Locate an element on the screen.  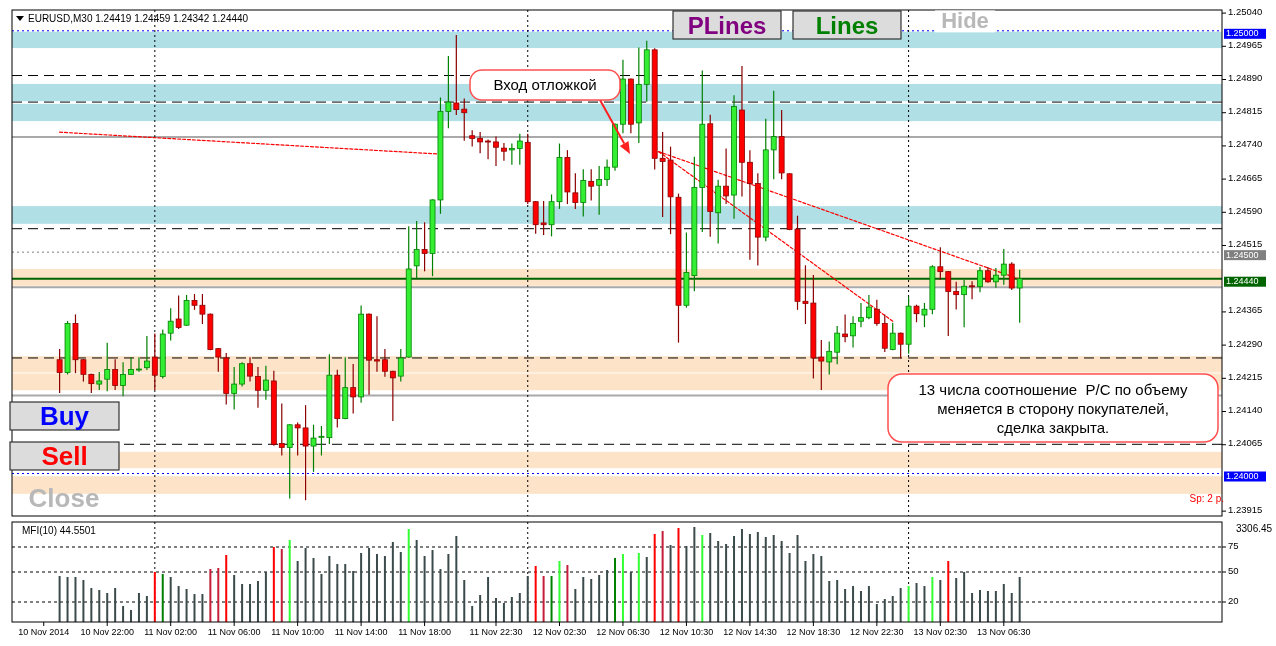
y-tick-label: 1.24290 is located at coordinates (1245, 343).